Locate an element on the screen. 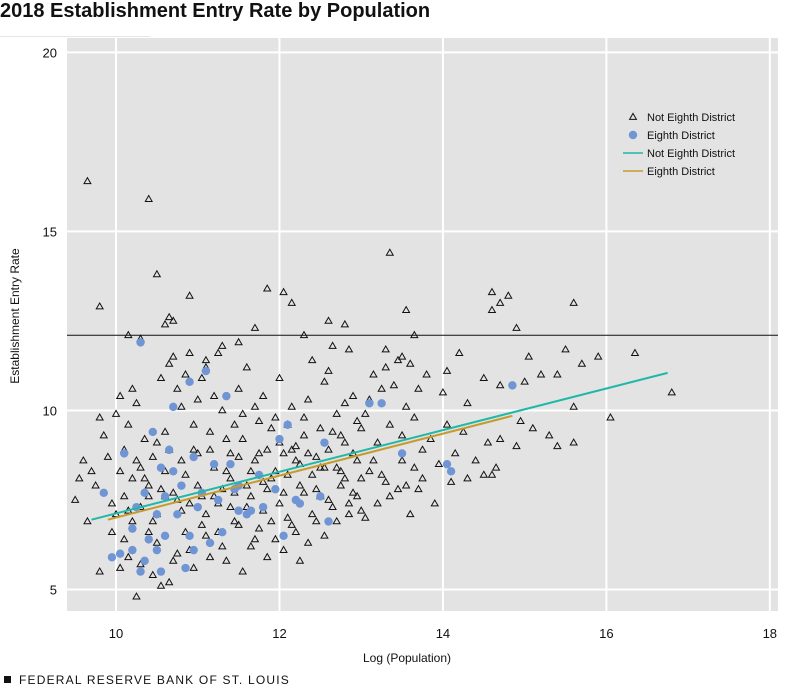 Image resolution: width=800 pixels, height=699 pixels. x-tick-label: 12 is located at coordinates (279, 633).